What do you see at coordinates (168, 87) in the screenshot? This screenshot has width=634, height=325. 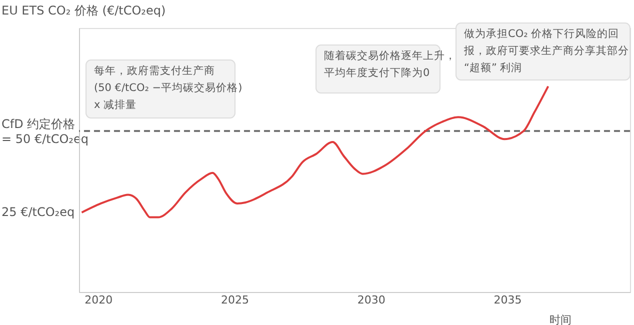 I see `annotation: 每年，政府需支付生产商 (50 €/tCO₂ −平均碳交易价格) x 减排量` at bounding box center [168, 87].